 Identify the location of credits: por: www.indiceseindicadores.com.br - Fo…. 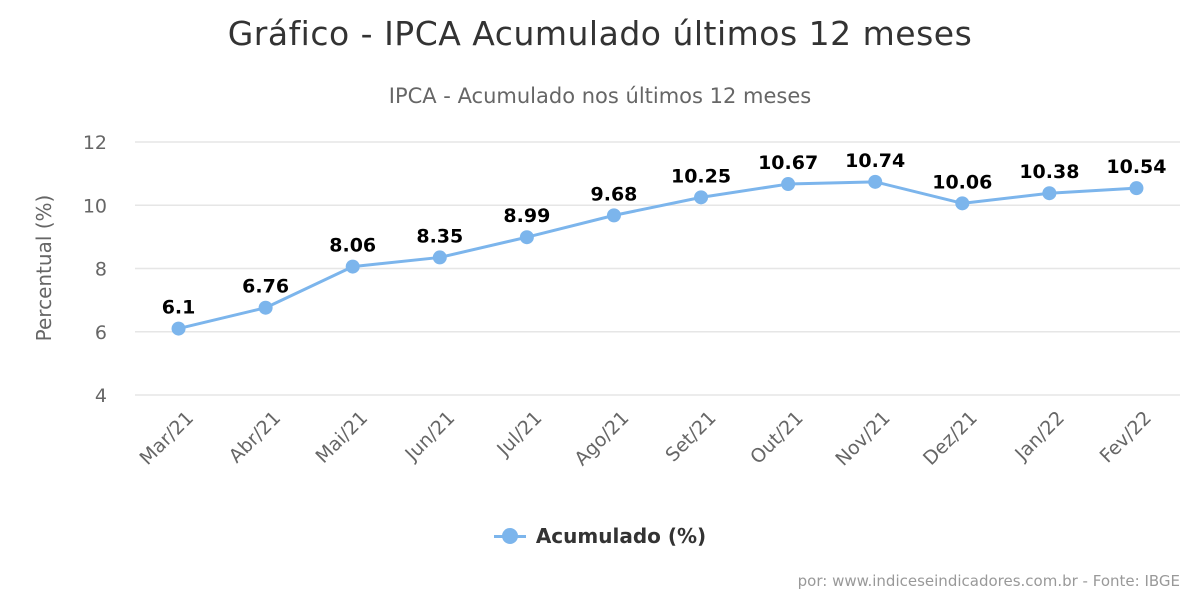
(988, 581).